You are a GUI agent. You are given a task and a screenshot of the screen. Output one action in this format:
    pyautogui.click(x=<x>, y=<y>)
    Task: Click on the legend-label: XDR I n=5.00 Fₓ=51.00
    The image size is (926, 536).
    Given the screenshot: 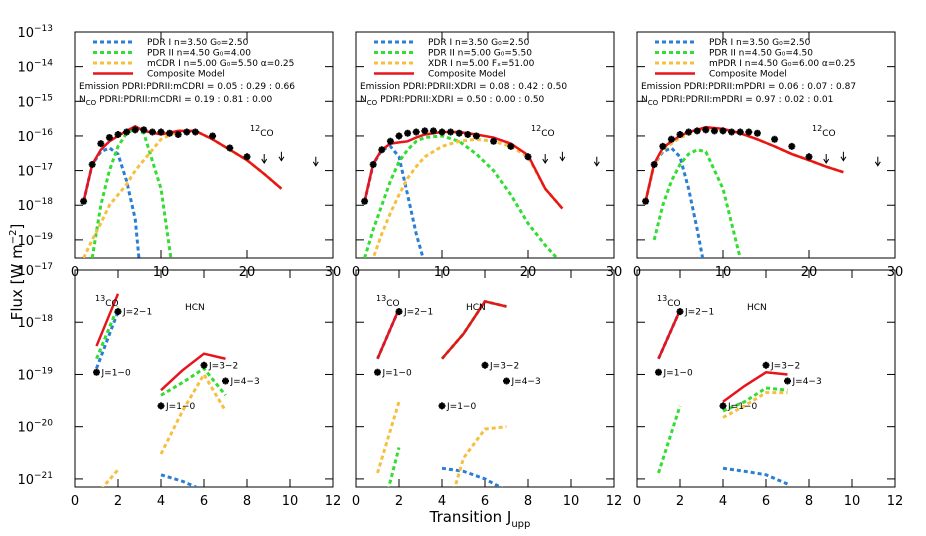 What is the action you would take?
    pyautogui.click(x=481, y=64)
    